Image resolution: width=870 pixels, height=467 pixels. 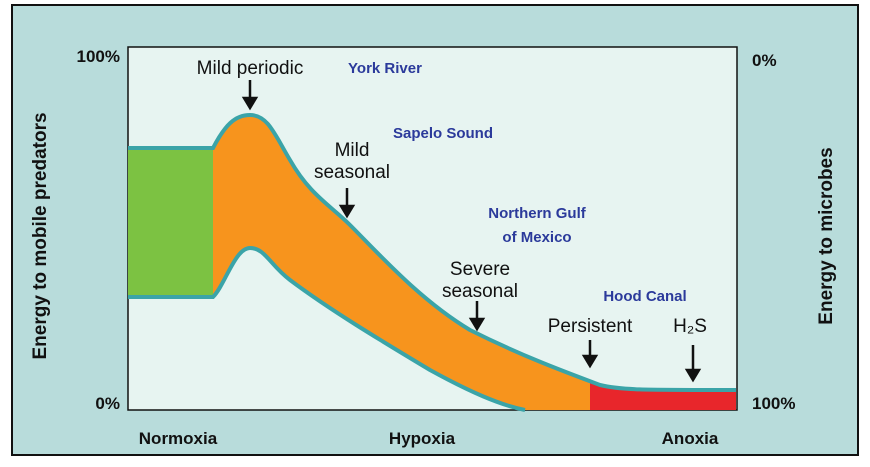 What do you see at coordinates (40, 235) in the screenshot?
I see `left-axis-title: Energy to mobile predators` at bounding box center [40, 235].